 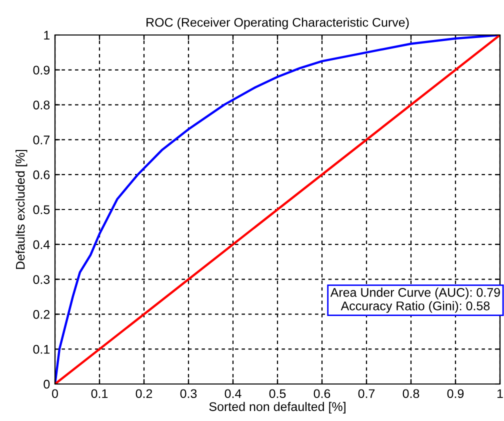 I want to click on y-tick-label: 0.9, so click(x=41, y=70).